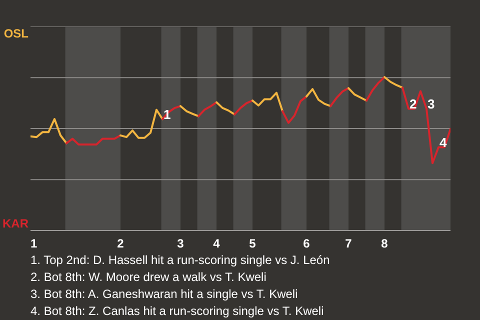  Describe the element at coordinates (164, 294) in the screenshot. I see `text: 3. Bot 8th: A. Ganeshwaran hit a single vs T. Kweli` at that location.